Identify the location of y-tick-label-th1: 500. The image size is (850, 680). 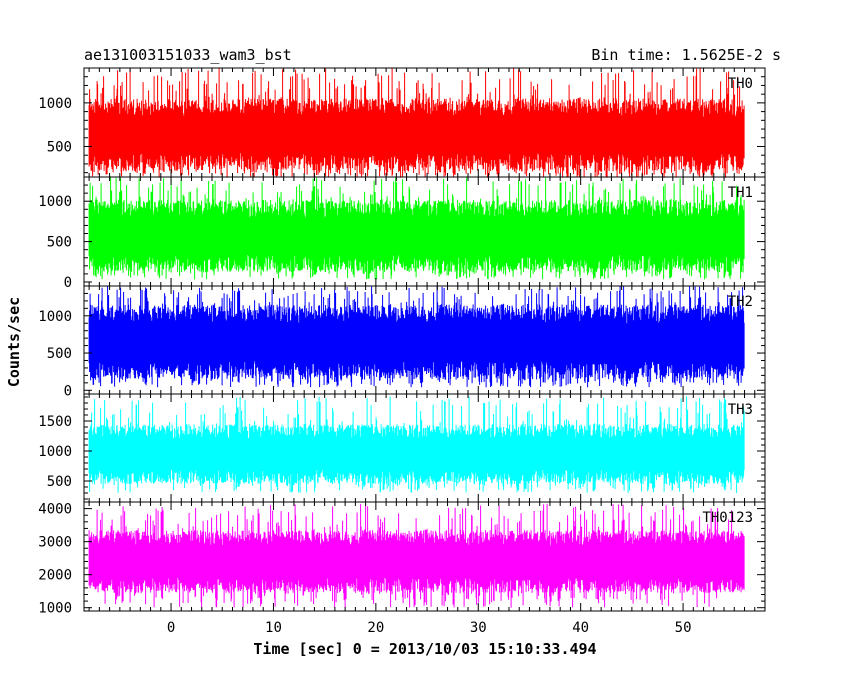
(59, 243).